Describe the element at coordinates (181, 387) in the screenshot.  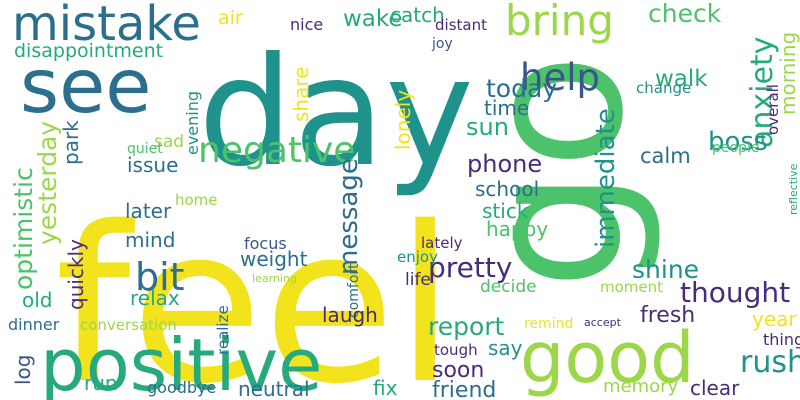
I see `word-goodbye: goodbye` at that location.